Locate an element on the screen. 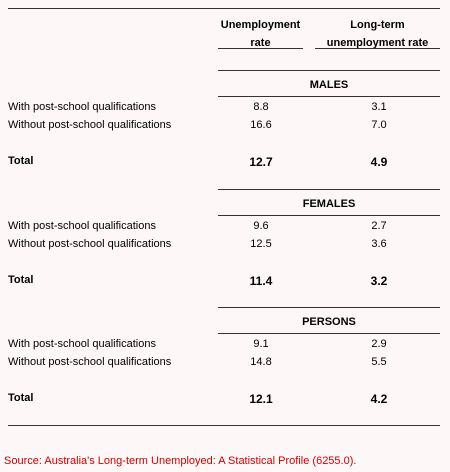 The image size is (450, 472). column-header: Long-term unemployment rate is located at coordinates (377, 34).